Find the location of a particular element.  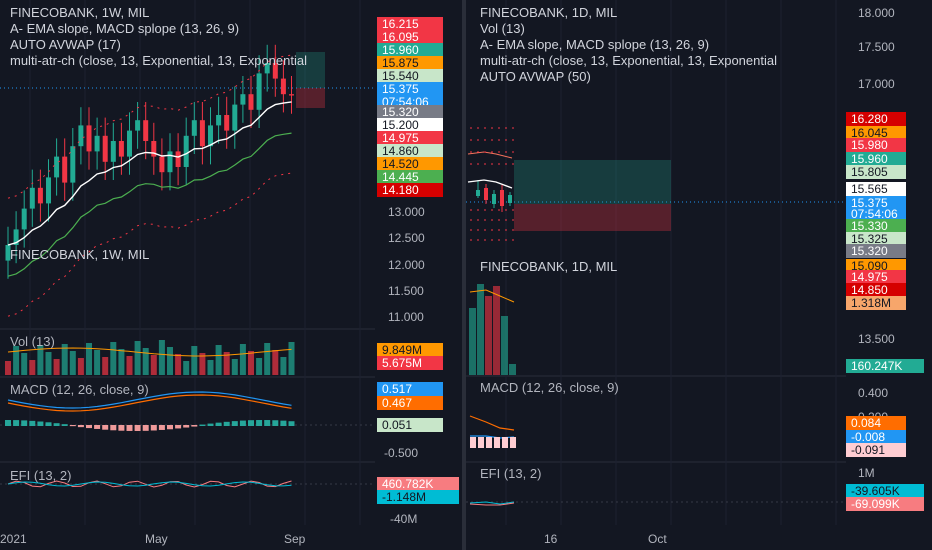

weekly-efi-price-tag: 460.782K is located at coordinates (418, 484).